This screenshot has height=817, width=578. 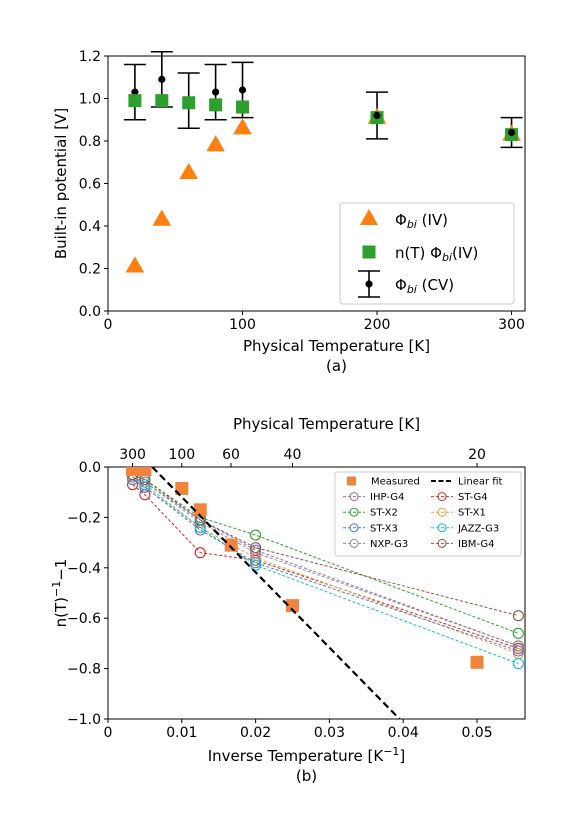 What do you see at coordinates (84, 619) in the screenshot?
I see `y-tick-label: −0.6` at bounding box center [84, 619].